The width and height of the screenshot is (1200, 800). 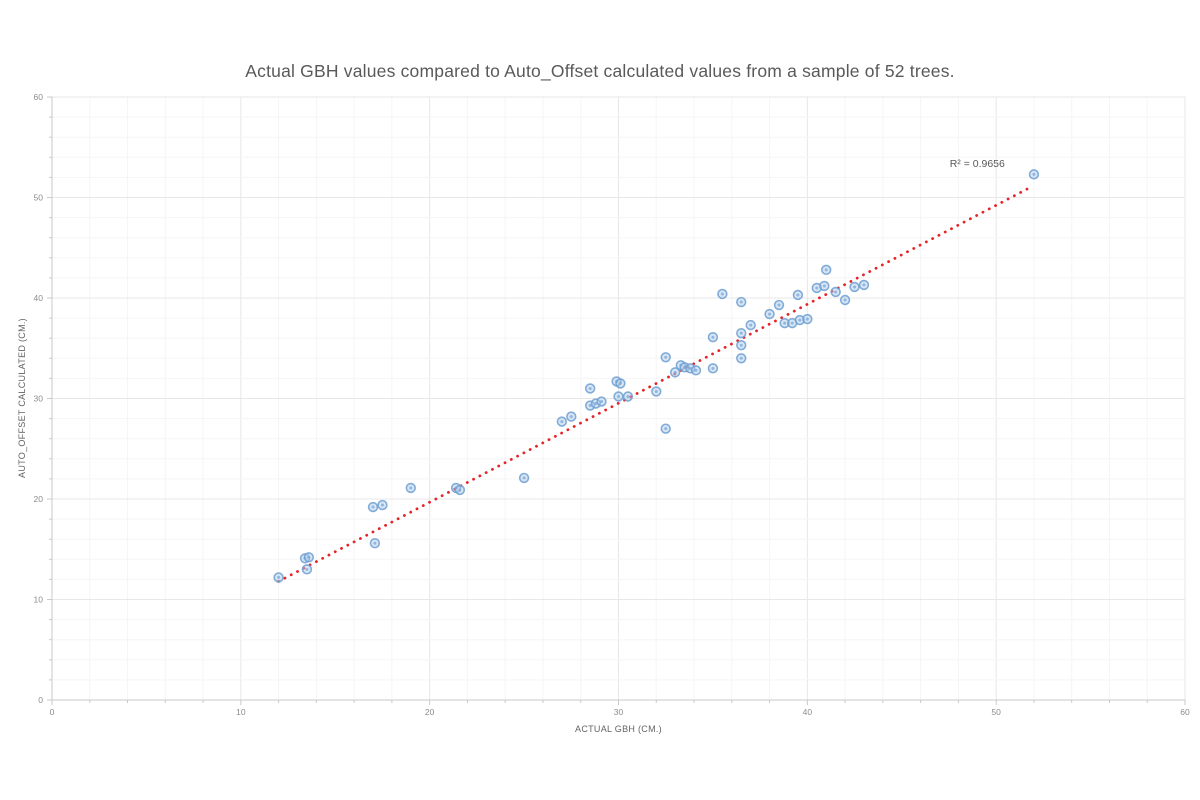 I want to click on x-tick-label: 60, so click(x=1185, y=712).